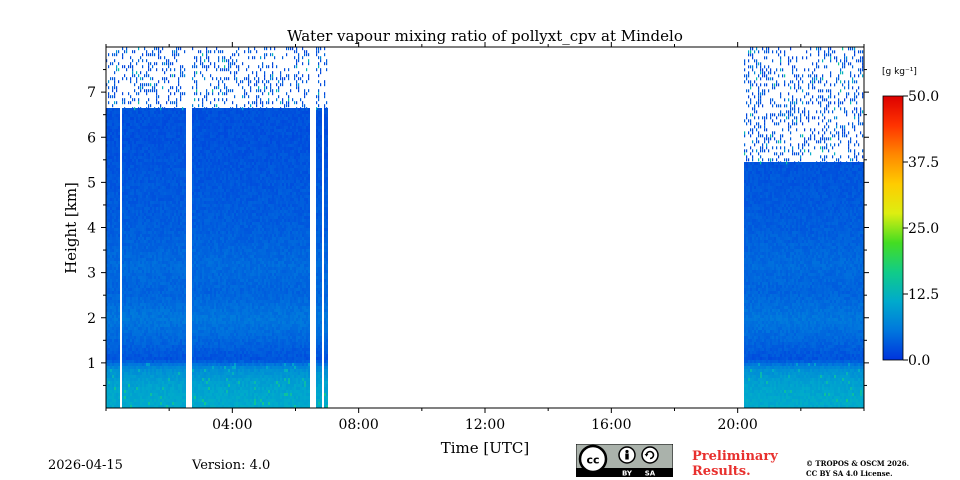 Image resolution: width=960 pixels, height=480 pixels. I want to click on y-tick-label: 6, so click(91, 138).